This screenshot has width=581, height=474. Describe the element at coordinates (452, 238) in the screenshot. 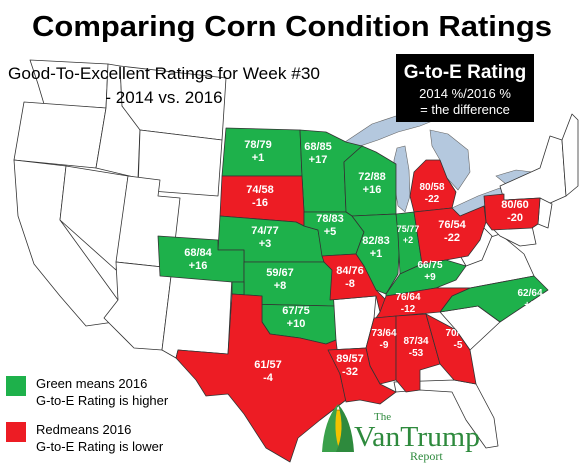

I see `label-diff-OH: -22` at that location.